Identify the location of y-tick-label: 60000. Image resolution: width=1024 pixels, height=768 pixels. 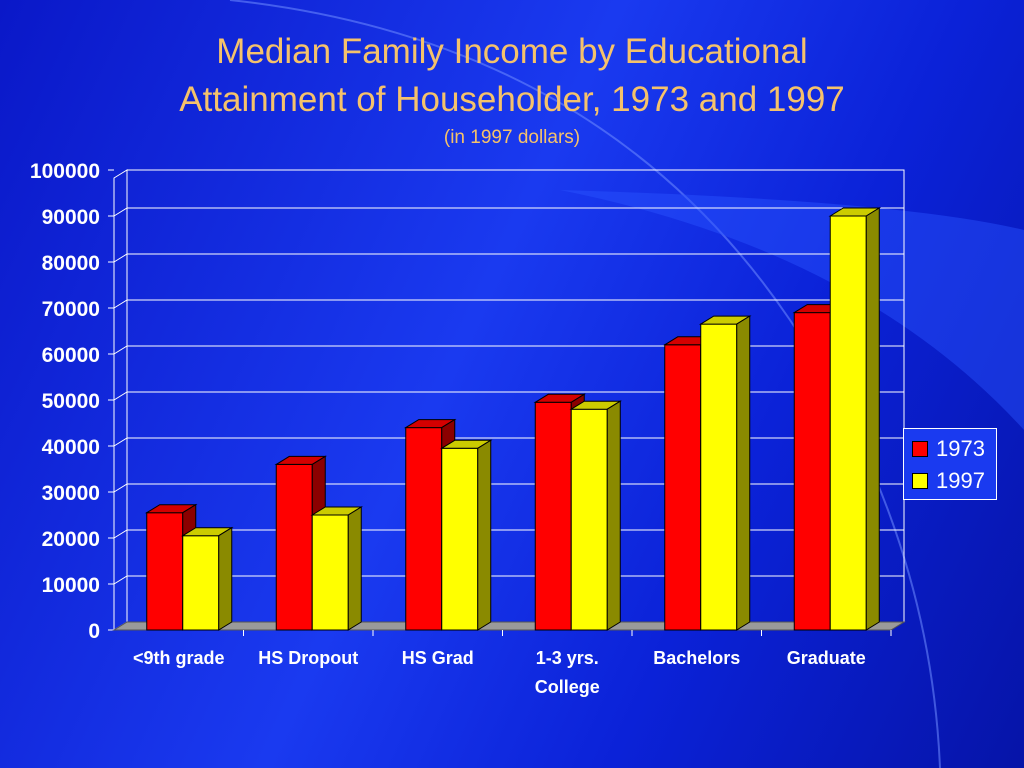
(71, 355).